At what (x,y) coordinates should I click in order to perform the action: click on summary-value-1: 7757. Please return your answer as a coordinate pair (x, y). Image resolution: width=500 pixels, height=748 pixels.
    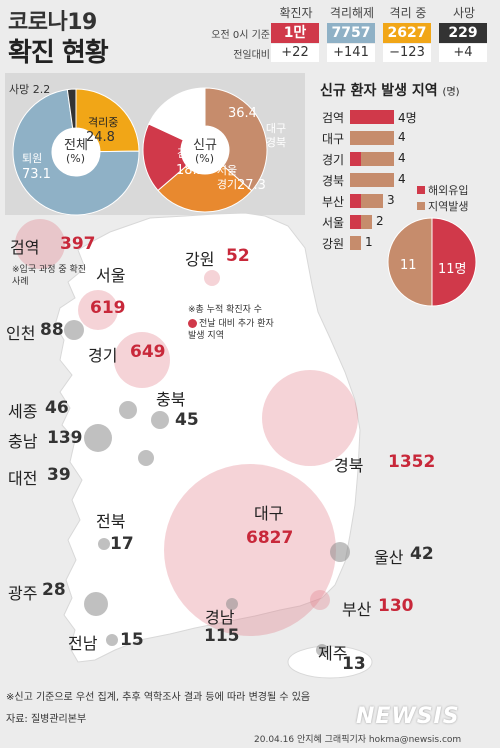
    Looking at the image, I should click on (351, 33).